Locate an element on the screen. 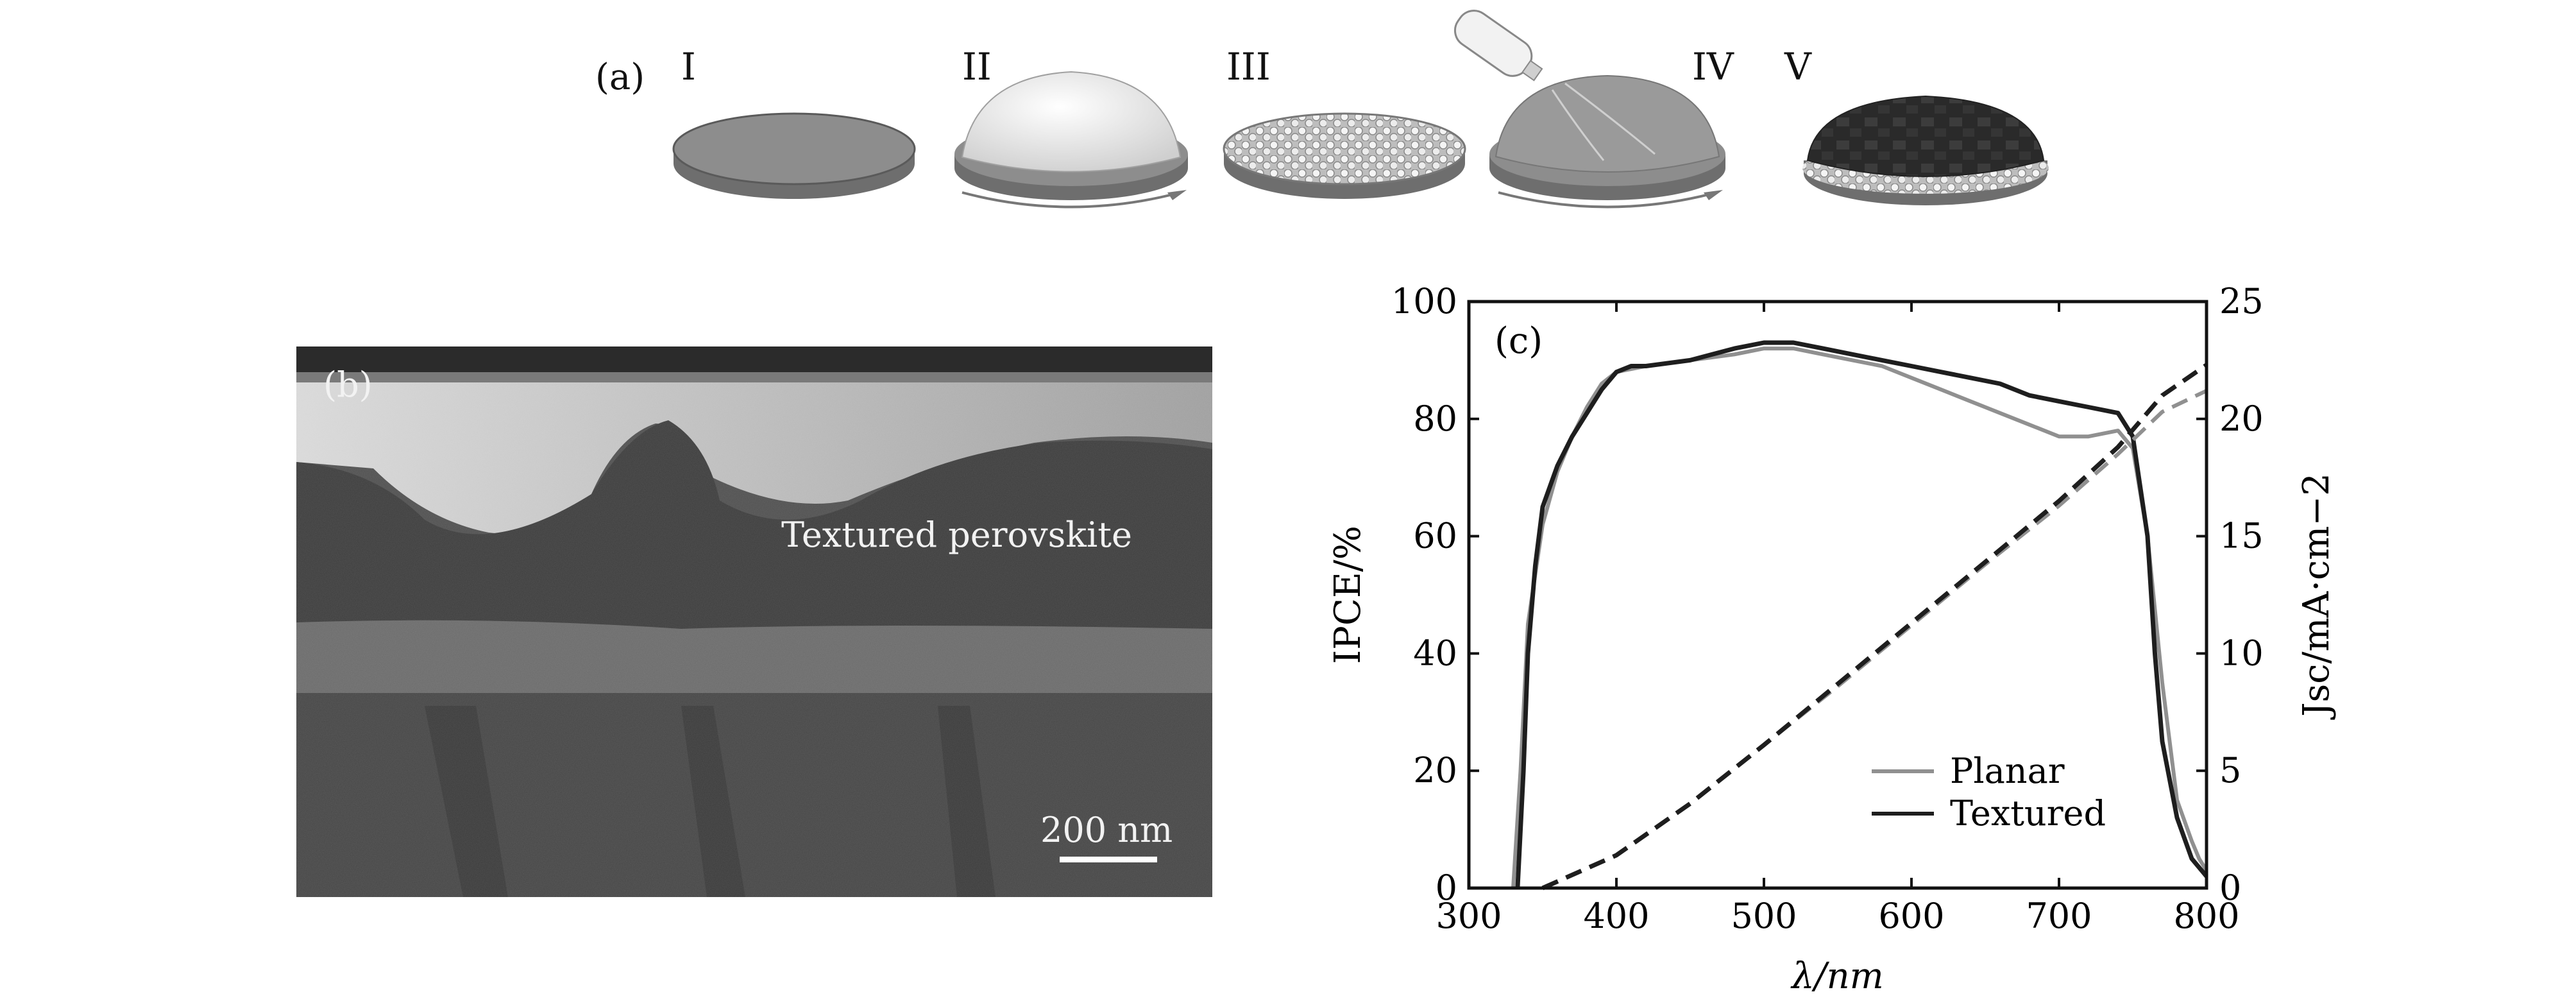  step-label-v: V is located at coordinates (1797, 67).